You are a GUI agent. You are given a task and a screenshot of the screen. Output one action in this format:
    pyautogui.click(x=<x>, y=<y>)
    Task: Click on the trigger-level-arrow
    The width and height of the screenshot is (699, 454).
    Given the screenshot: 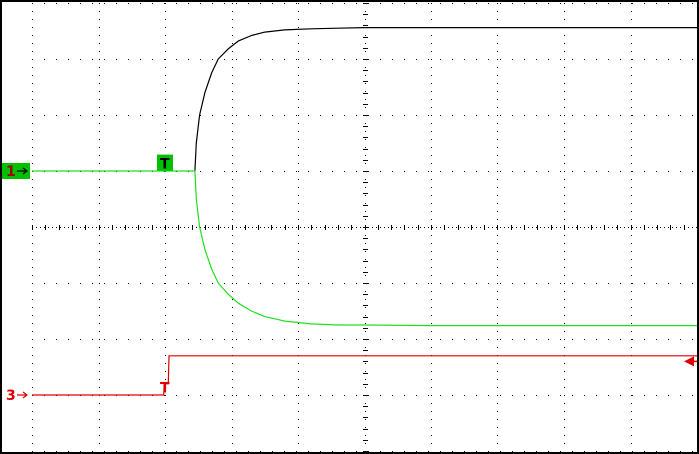 What is the action you would take?
    pyautogui.click(x=689, y=361)
    